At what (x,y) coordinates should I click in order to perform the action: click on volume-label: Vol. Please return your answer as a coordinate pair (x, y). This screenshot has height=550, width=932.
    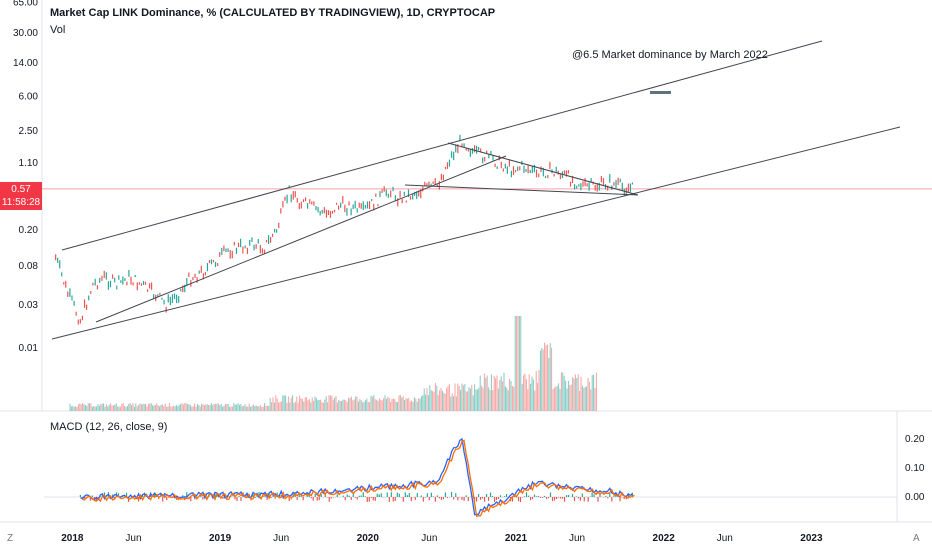
    Looking at the image, I should click on (58, 30).